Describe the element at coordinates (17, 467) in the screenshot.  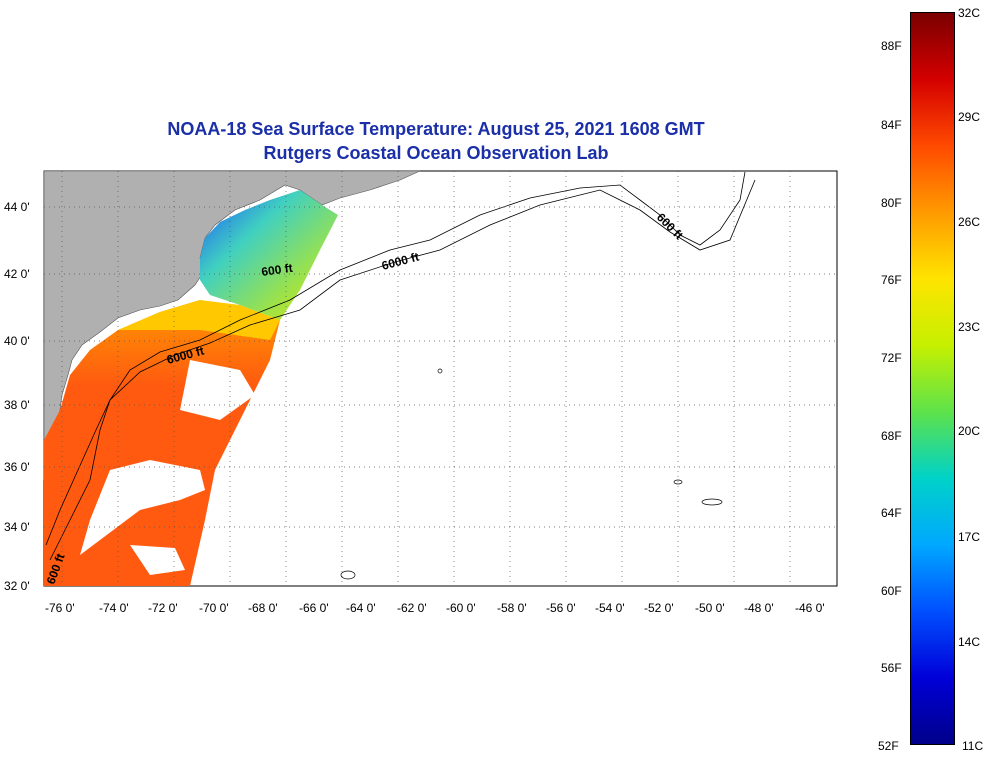
I see `lat-tick: 36 0'` at that location.